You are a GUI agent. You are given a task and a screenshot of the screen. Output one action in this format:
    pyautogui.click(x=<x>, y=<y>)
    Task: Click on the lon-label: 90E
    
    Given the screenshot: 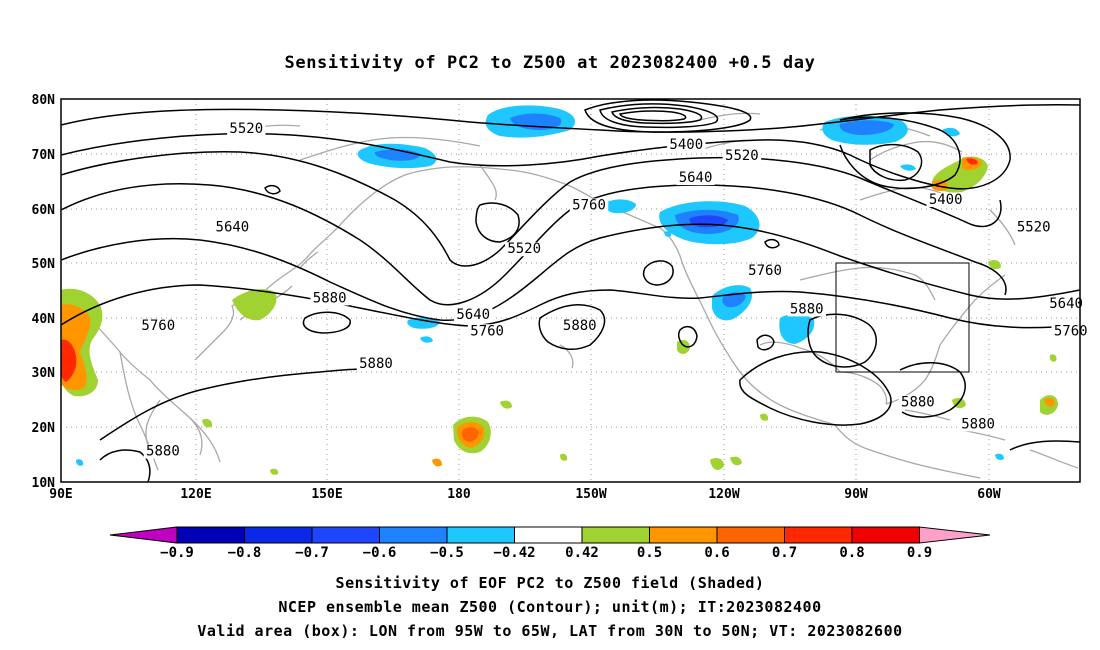 What is the action you would take?
    pyautogui.click(x=60, y=494)
    